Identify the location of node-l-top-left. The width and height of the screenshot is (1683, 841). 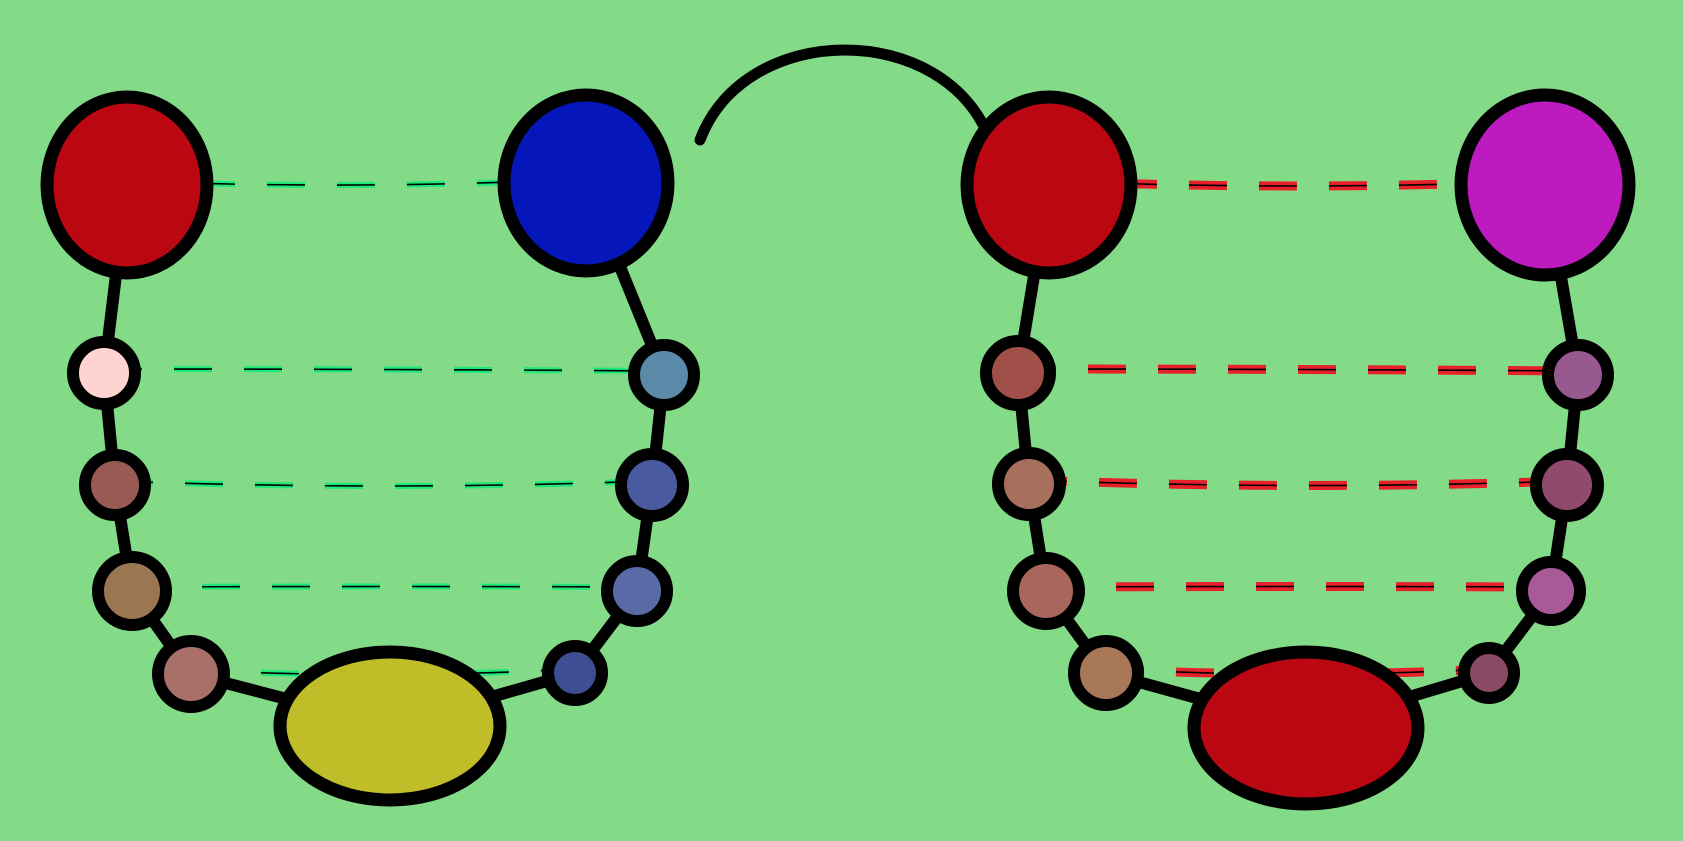
(127, 185).